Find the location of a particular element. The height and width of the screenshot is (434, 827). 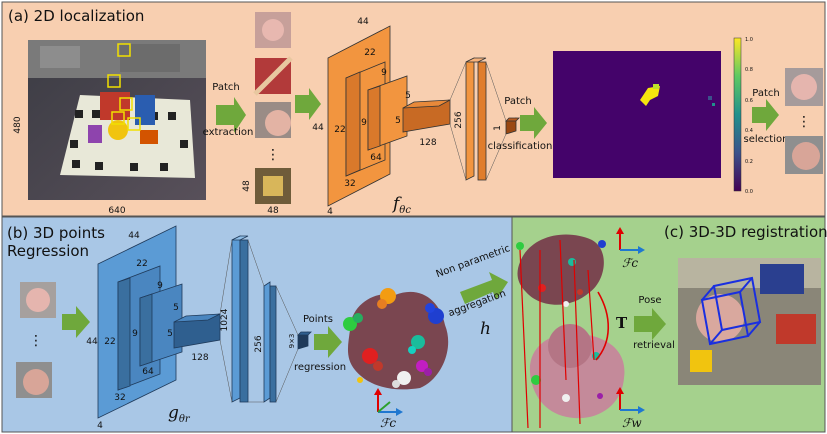

colorbar-tick-0.2: 0.2 is located at coordinates (749, 162).